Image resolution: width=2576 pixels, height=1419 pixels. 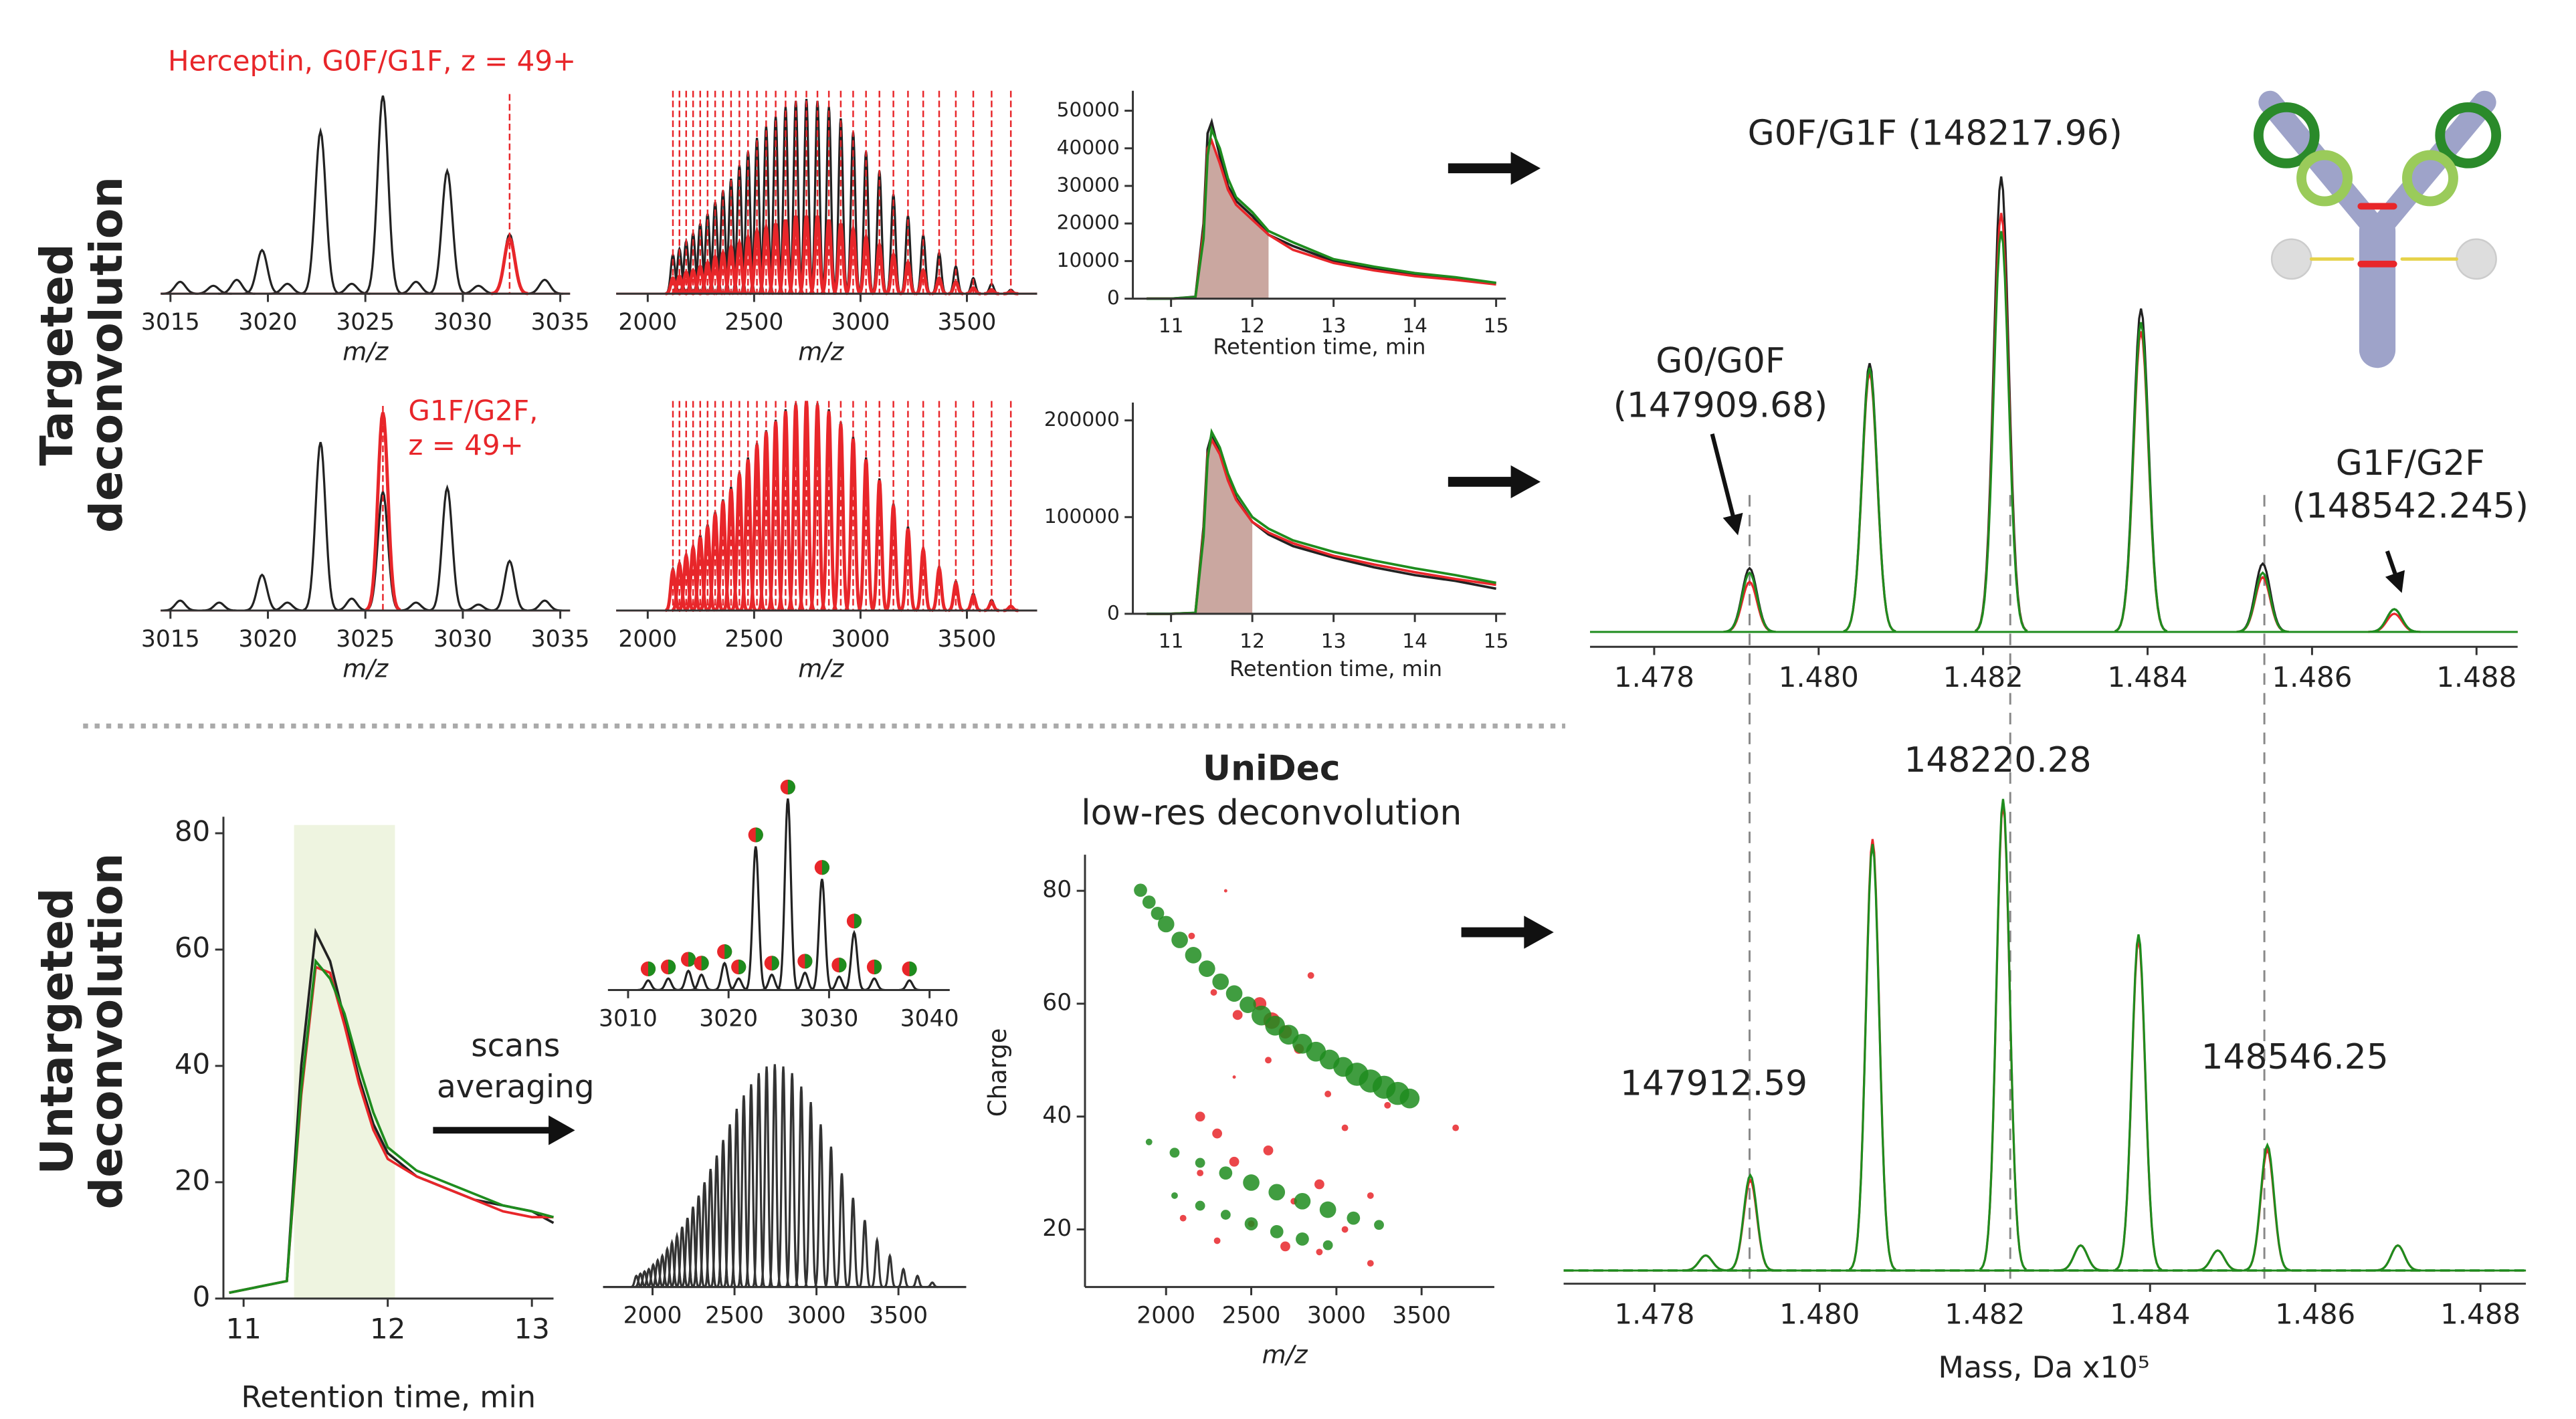 What do you see at coordinates (365, 1114) in the screenshot?
I see `chart: 11 12 13 0 20 40 60 80 Retention time, min` at bounding box center [365, 1114].